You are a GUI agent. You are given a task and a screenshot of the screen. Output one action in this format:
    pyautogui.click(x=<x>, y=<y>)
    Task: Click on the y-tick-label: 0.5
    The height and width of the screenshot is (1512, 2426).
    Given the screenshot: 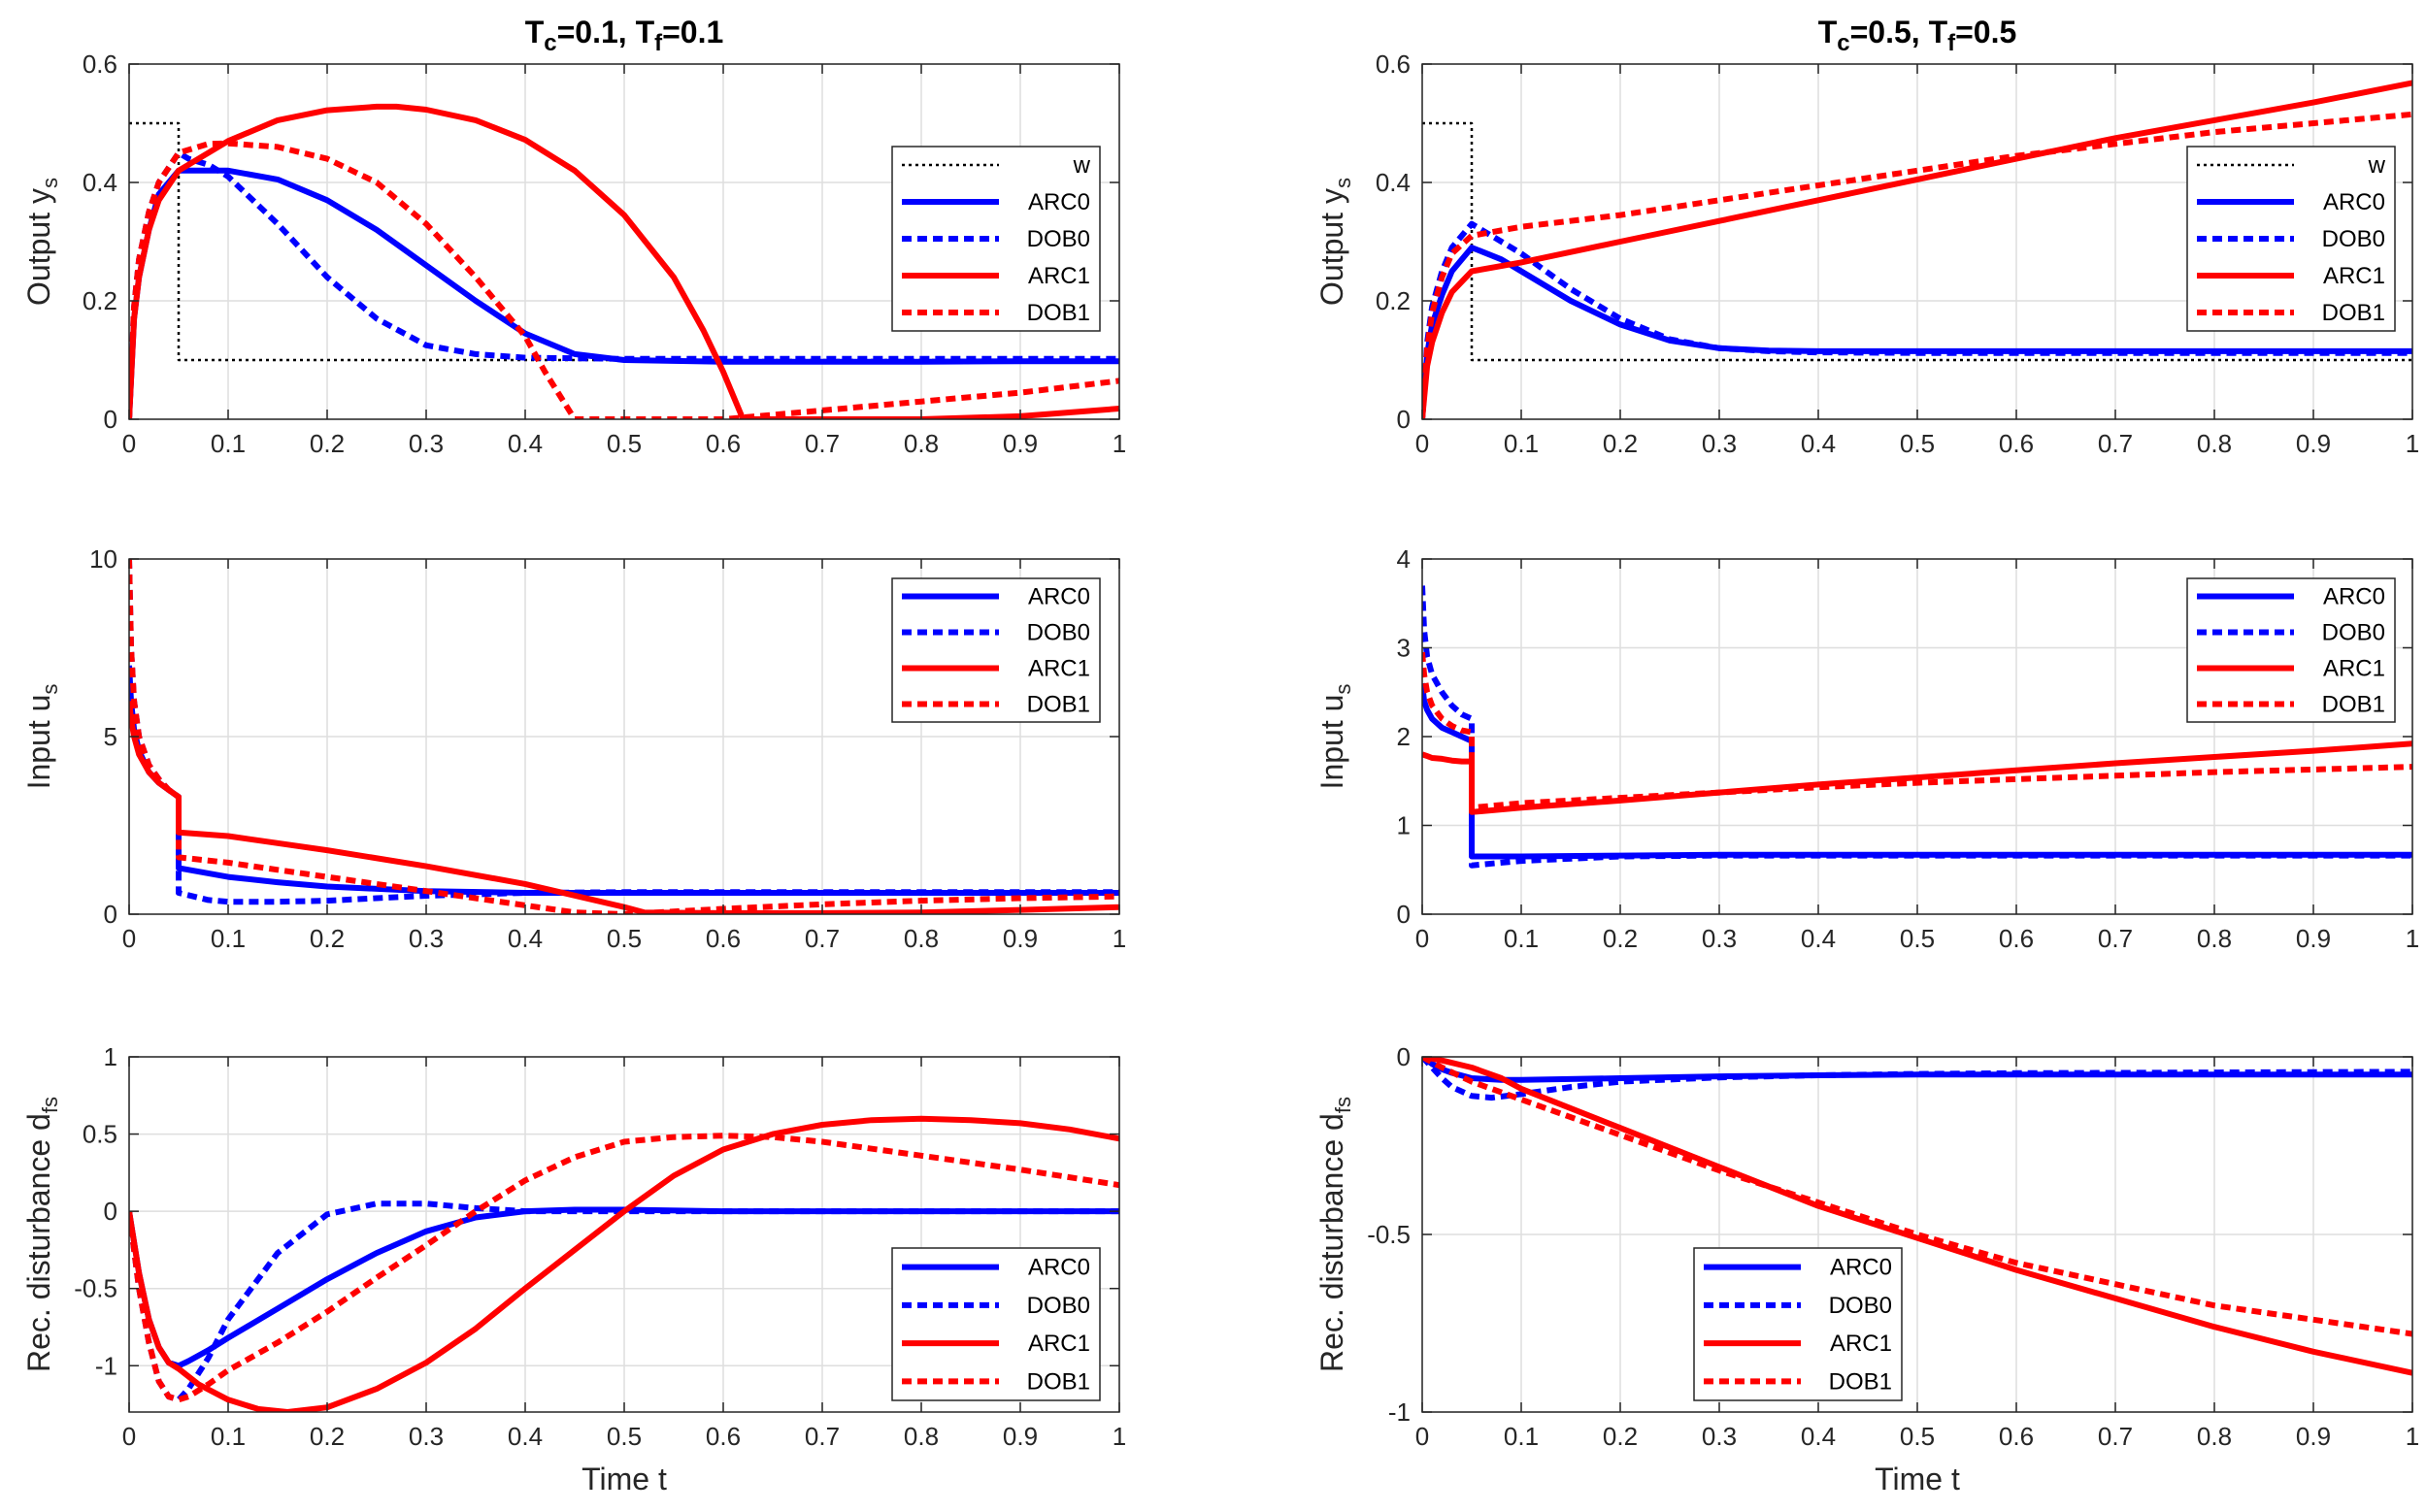 What is the action you would take?
    pyautogui.click(x=100, y=1134)
    